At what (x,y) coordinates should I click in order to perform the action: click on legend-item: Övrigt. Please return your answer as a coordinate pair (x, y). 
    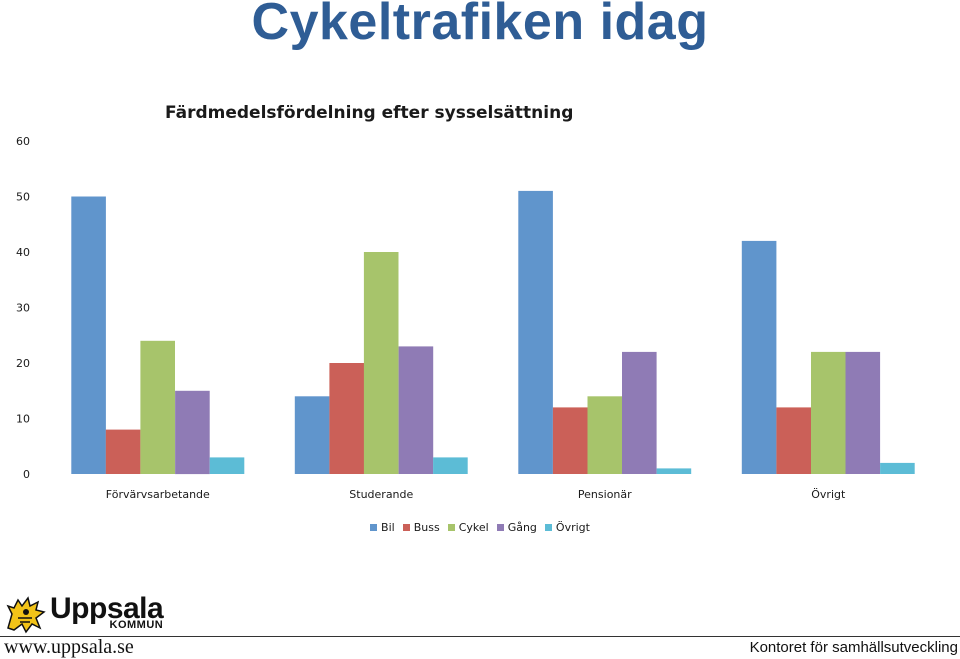
    Looking at the image, I should click on (567, 527).